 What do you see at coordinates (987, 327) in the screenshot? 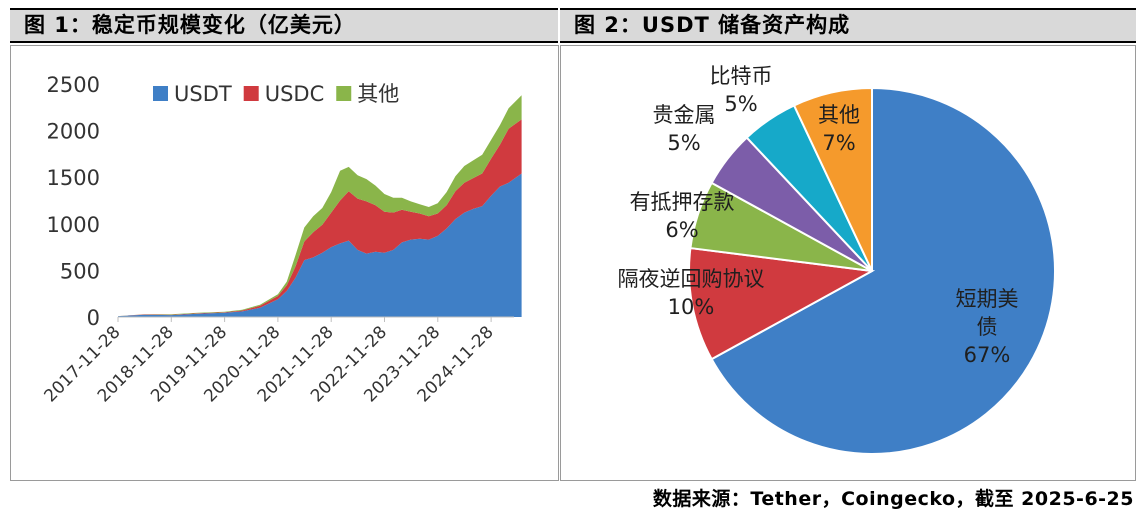
I see `pie-category-label-0: 债` at bounding box center [987, 327].